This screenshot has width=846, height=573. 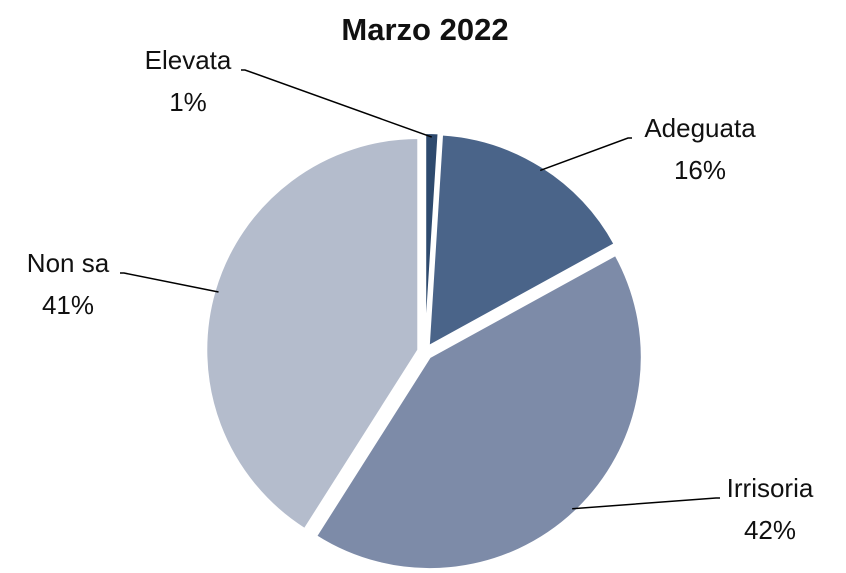 What do you see at coordinates (700, 128) in the screenshot?
I see `slice-label: Adeguata` at bounding box center [700, 128].